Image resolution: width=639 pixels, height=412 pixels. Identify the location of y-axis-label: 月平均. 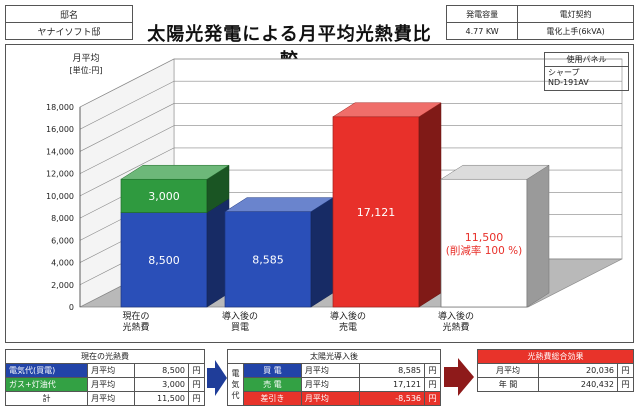
(85, 58).